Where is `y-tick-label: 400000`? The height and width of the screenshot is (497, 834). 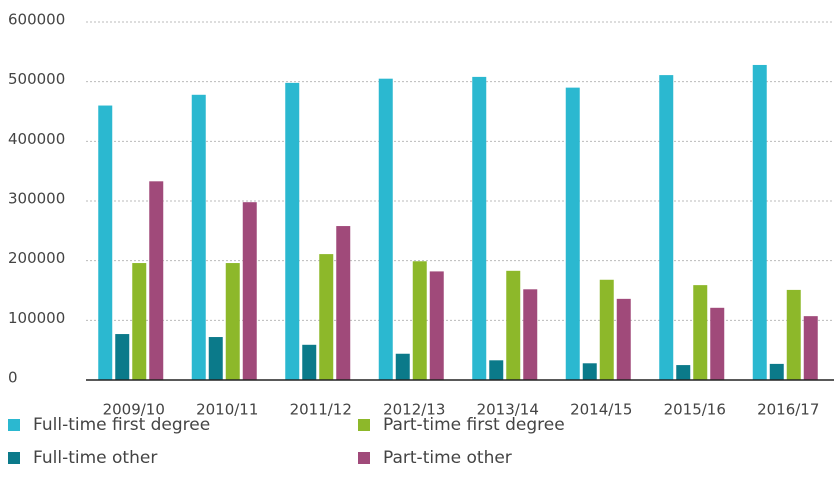
y-tick-label: 400000 is located at coordinates (36, 139).